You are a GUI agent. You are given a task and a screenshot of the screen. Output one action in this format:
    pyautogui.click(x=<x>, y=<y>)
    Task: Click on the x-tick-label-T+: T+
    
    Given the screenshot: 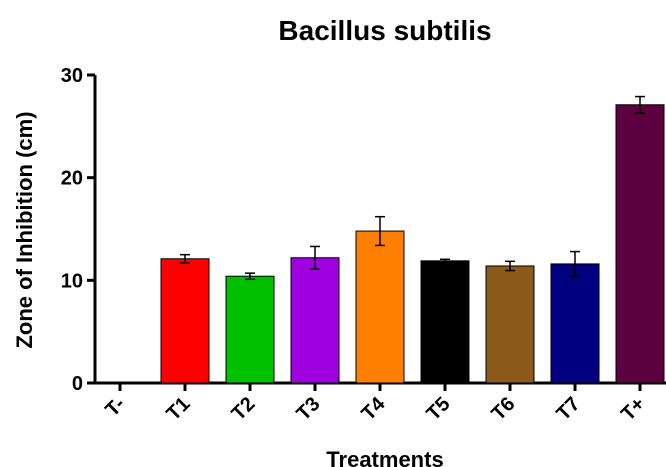 What is the action you would take?
    pyautogui.click(x=633, y=409)
    